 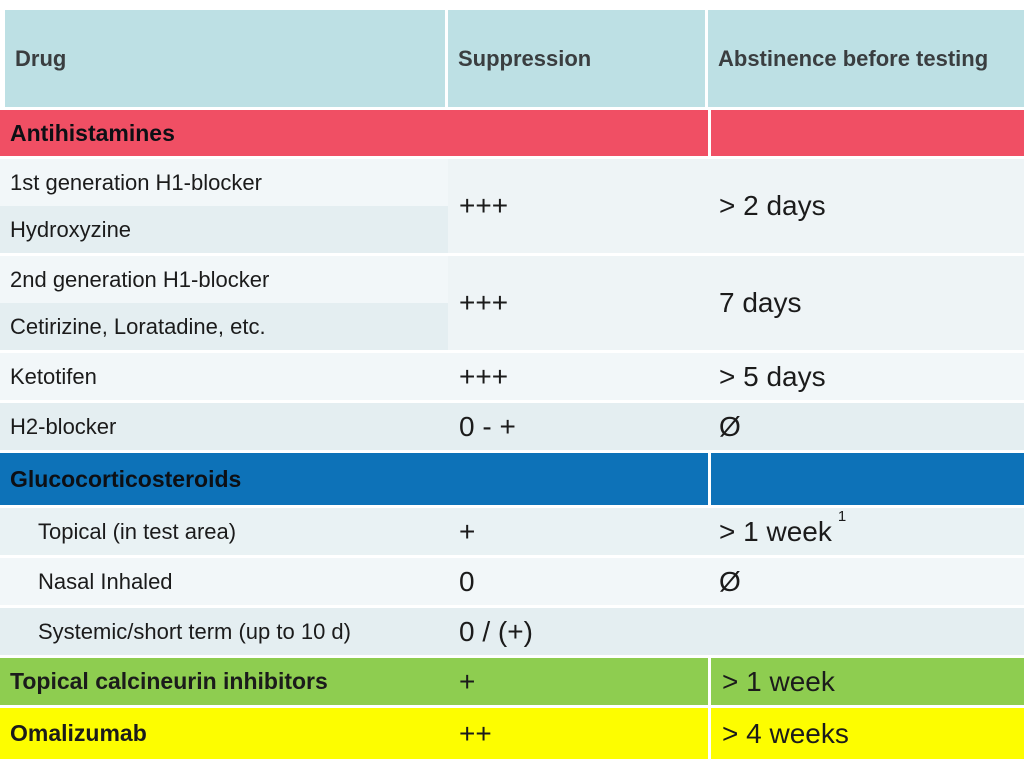 I want to click on table-row: Ketotifen +++ > 5 days, so click(x=512, y=378).